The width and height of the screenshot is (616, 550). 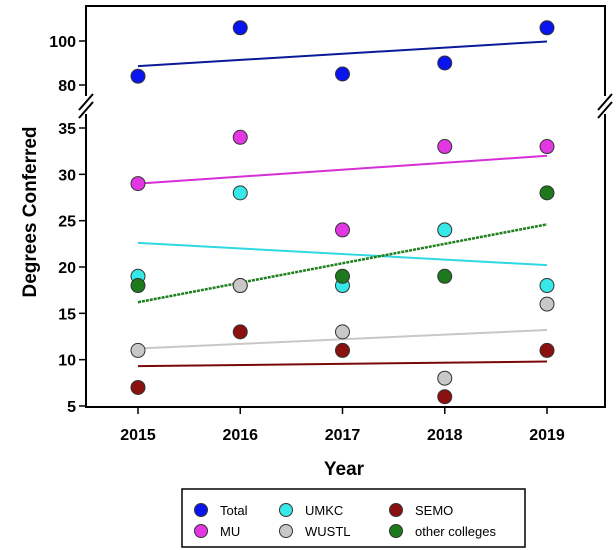 What do you see at coordinates (547, 435) in the screenshot?
I see `x-tick-label: 2019` at bounding box center [547, 435].